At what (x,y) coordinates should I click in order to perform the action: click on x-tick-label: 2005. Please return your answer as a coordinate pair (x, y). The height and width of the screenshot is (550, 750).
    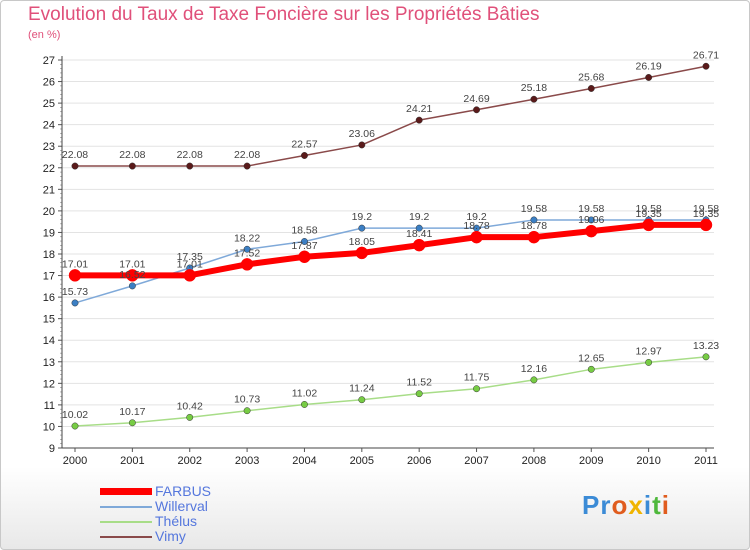
    Looking at the image, I should click on (362, 461).